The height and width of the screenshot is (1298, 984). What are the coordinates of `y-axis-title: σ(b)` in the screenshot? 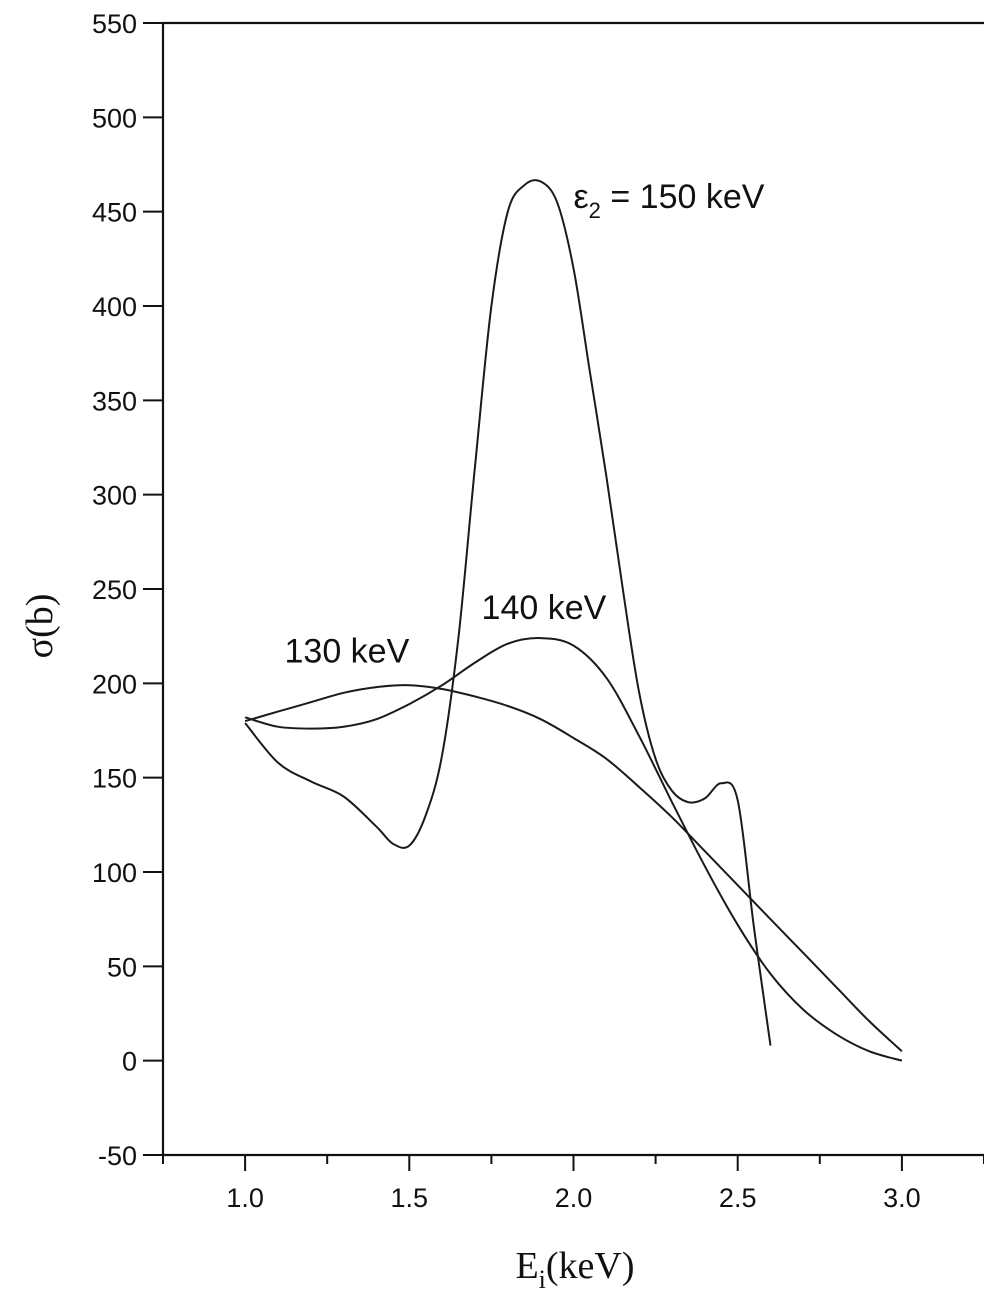 It's located at (40, 626).